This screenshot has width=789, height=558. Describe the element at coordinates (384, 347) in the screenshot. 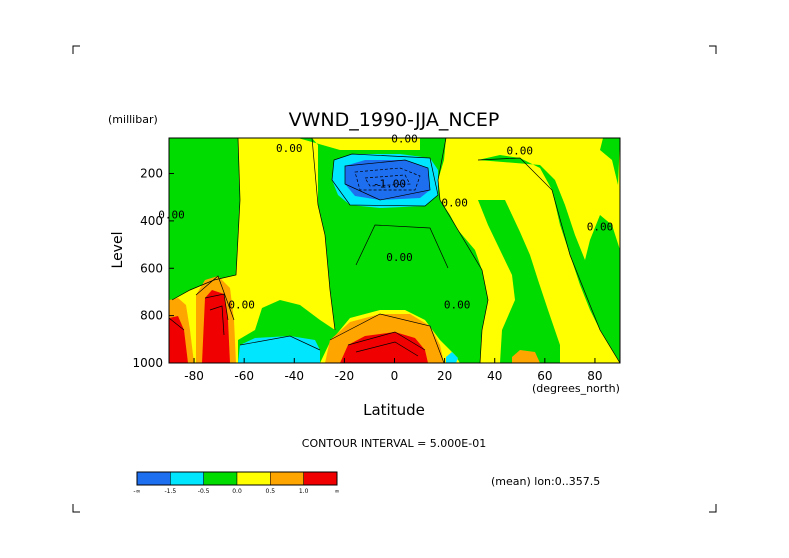

I see `field-red-center` at that location.